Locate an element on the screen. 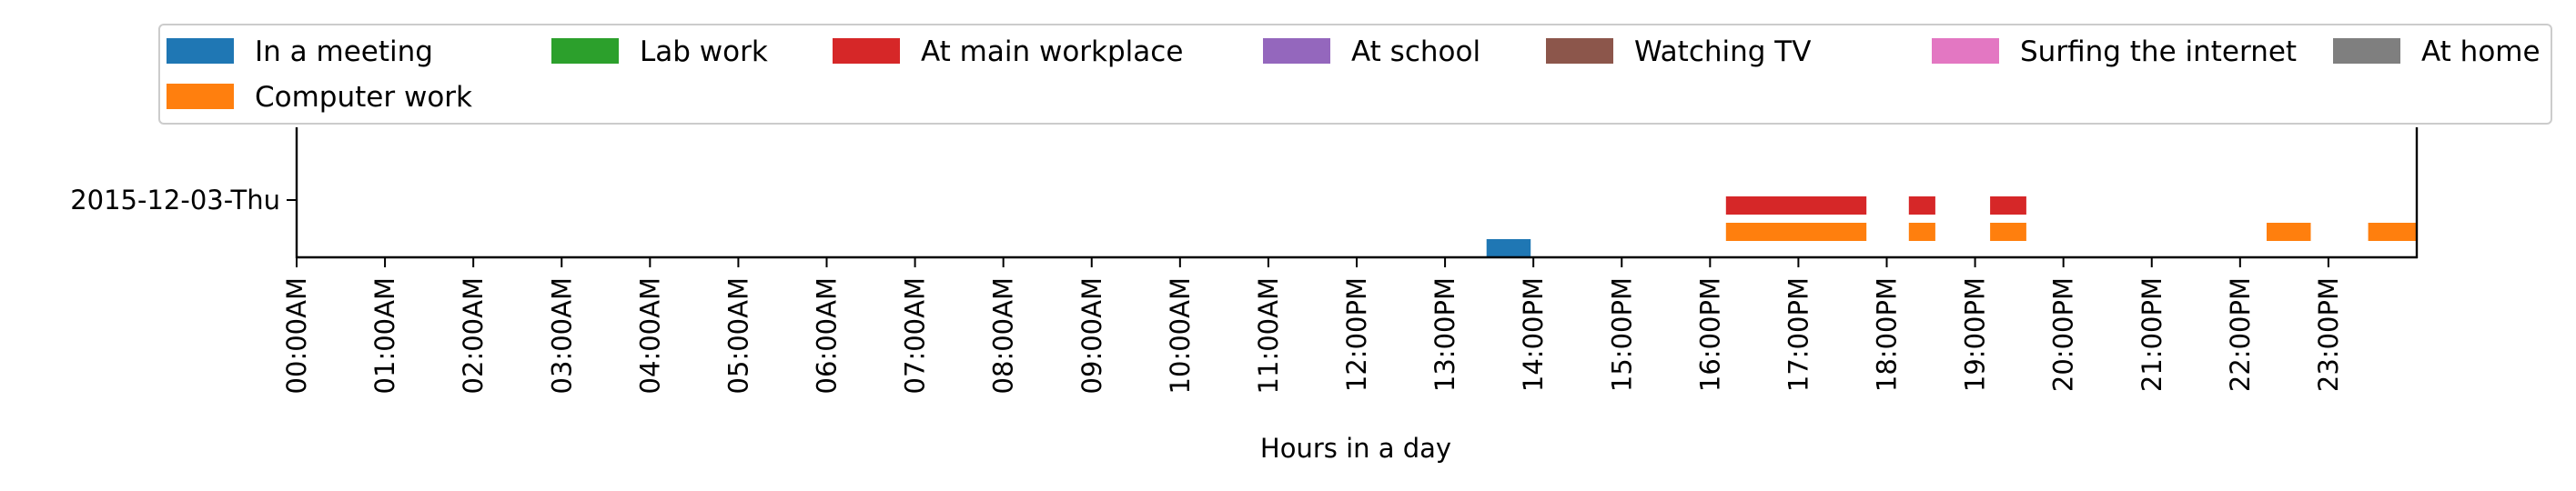 The image size is (2576, 491). y-axis: 2015-12-03-Thu is located at coordinates (184, 200).